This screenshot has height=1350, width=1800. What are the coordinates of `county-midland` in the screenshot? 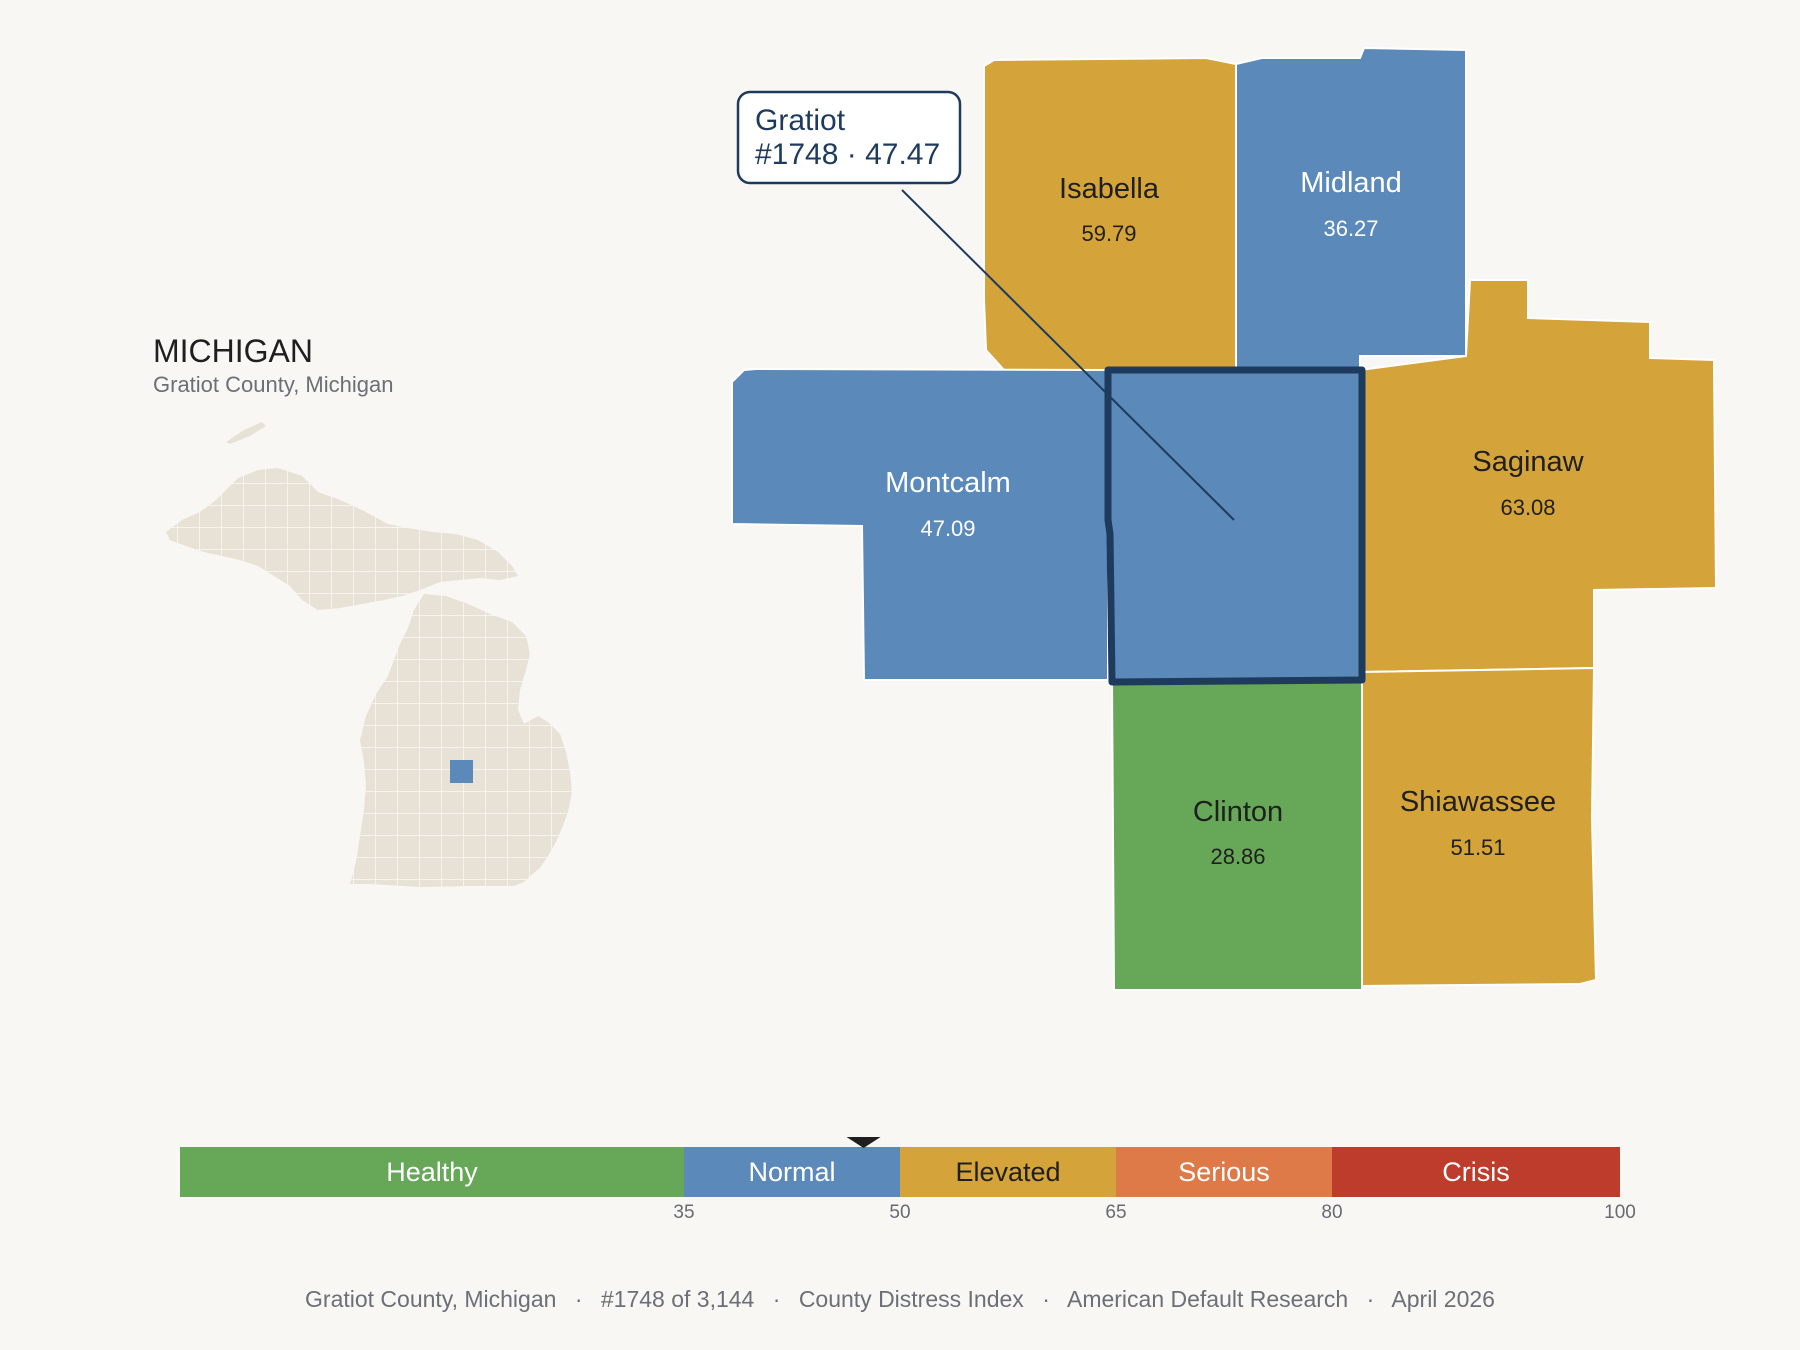 It's located at (1351, 208).